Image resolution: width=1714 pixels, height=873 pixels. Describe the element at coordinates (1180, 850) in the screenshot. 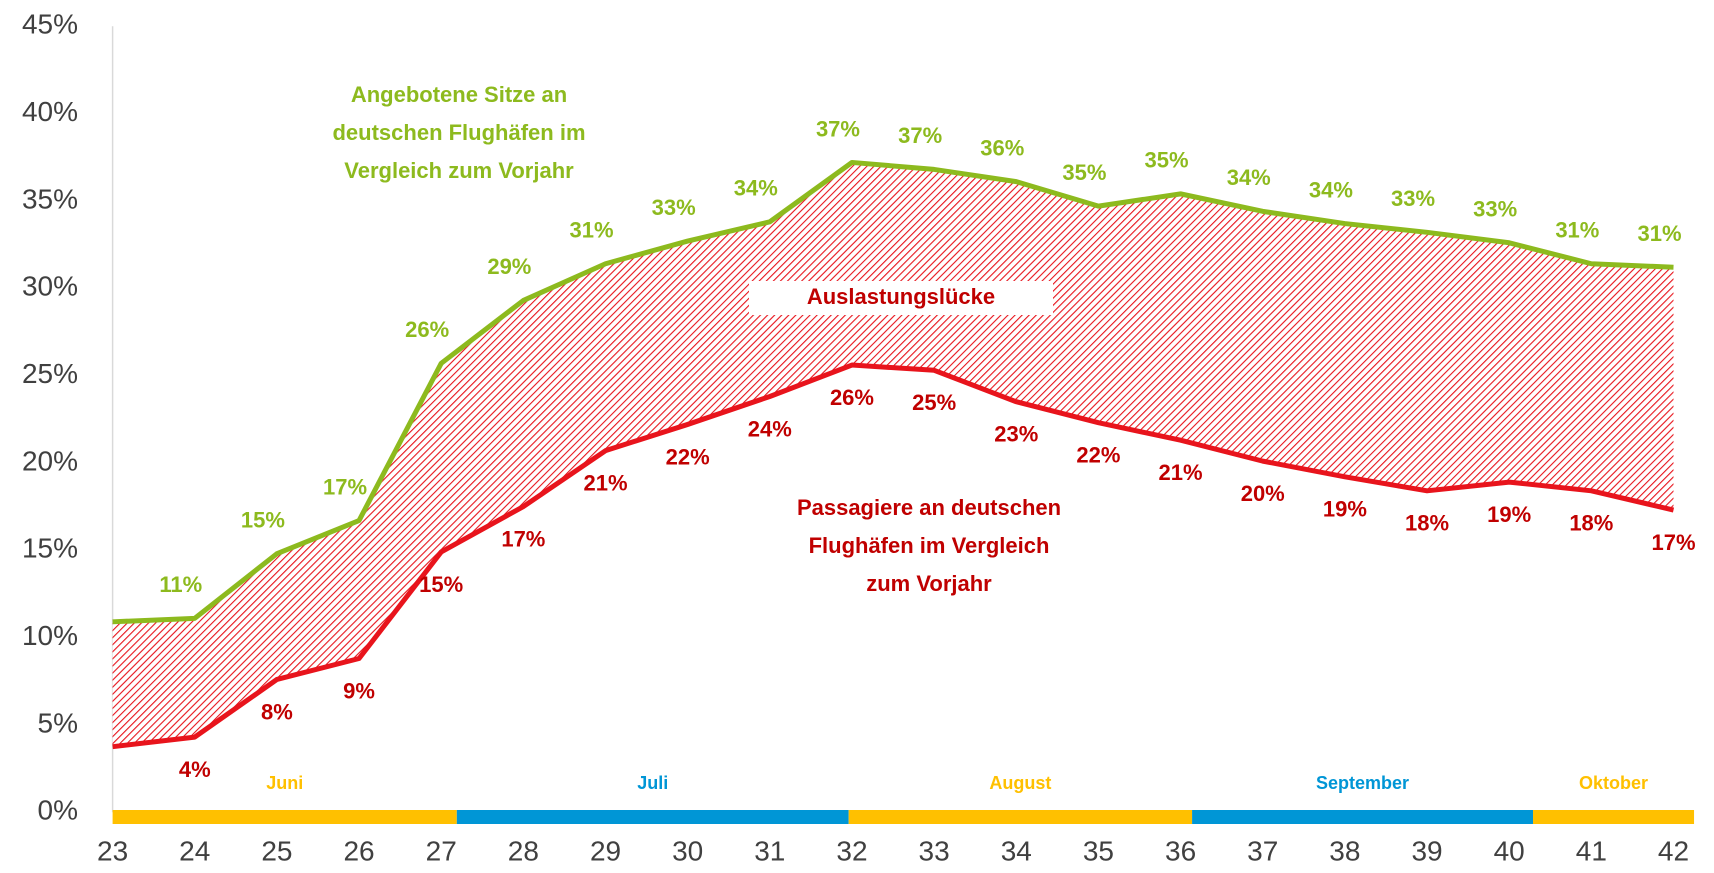

I see `x-tick-label: 36` at that location.